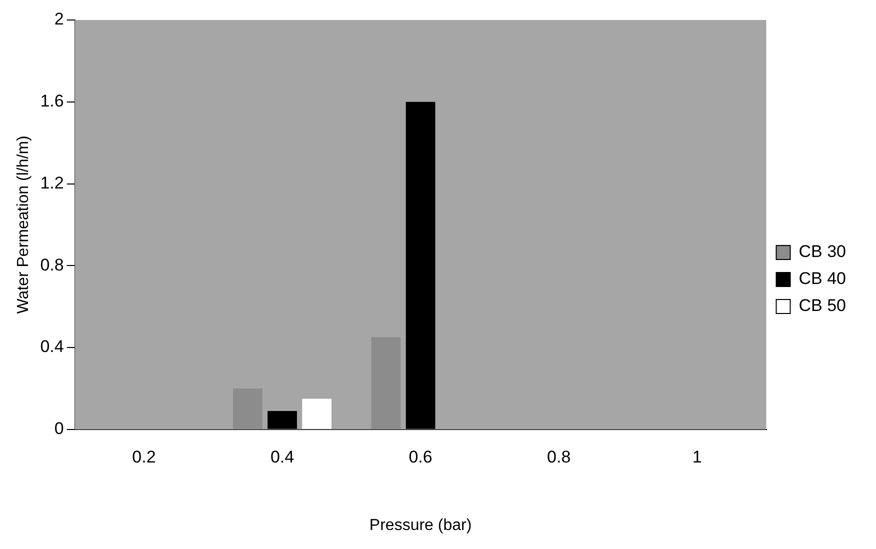  I want to click on y-tick-label: 0, so click(59, 428).